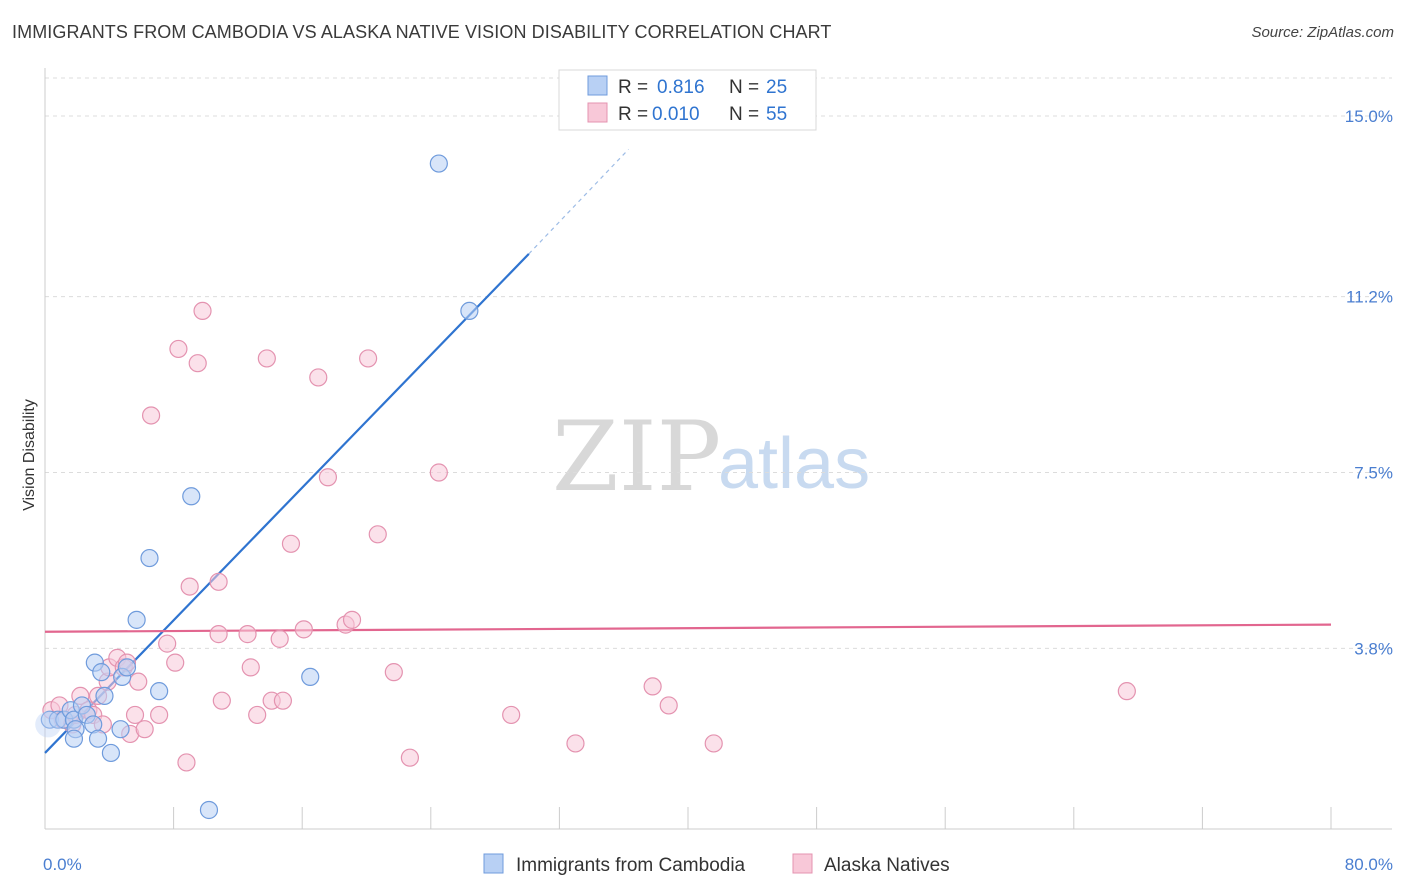 The image size is (1406, 892). I want to click on series-legend: Immigrants from Cambodia Alaska Natives, so click(716, 864).